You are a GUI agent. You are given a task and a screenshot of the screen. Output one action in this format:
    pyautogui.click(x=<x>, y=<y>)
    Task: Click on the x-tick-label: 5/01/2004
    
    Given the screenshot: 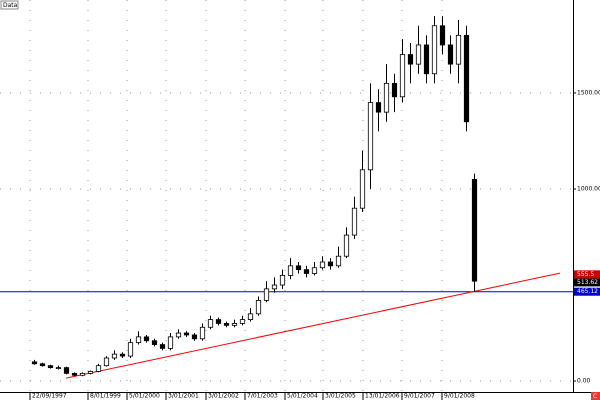 What is the action you would take?
    pyautogui.click(x=302, y=396)
    